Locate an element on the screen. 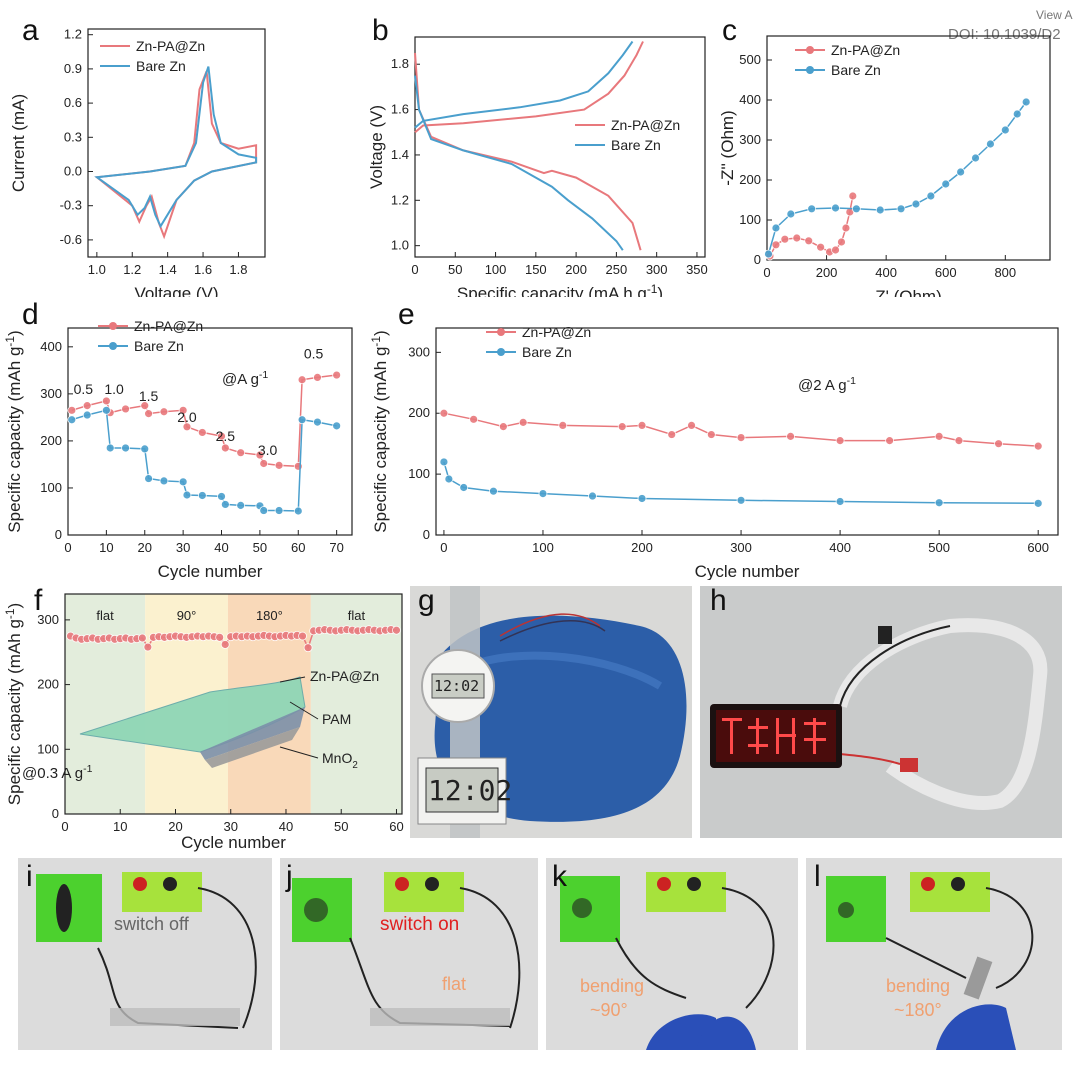 Image resolution: width=1080 pixels, height=1070 pixels. region-bg is located at coordinates (105, 704).